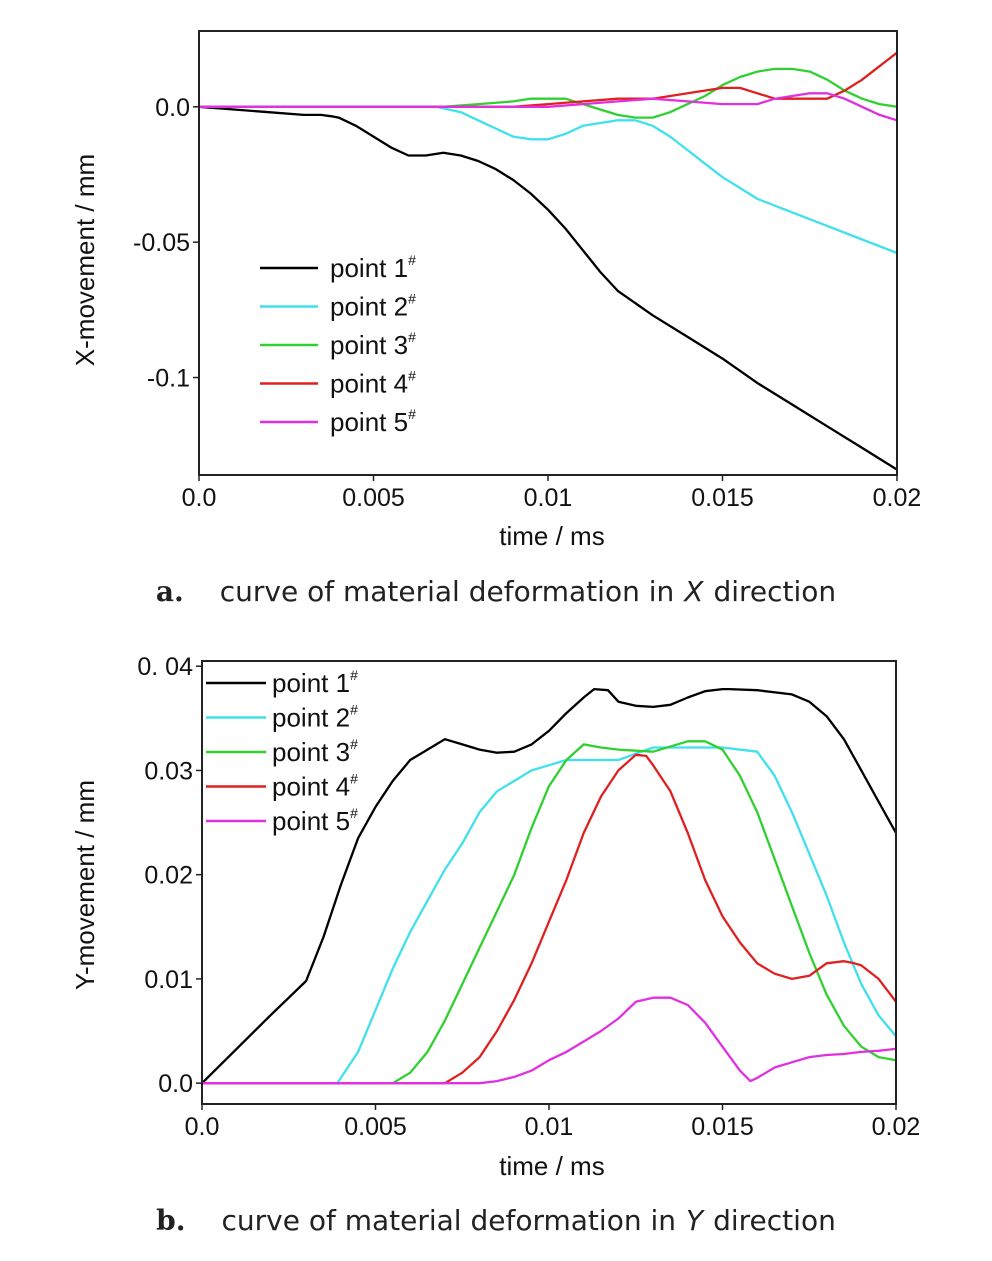 The width and height of the screenshot is (992, 1261). What do you see at coordinates (774, 591) in the screenshot?
I see `chart-a-caption-suffix: direction` at bounding box center [774, 591].